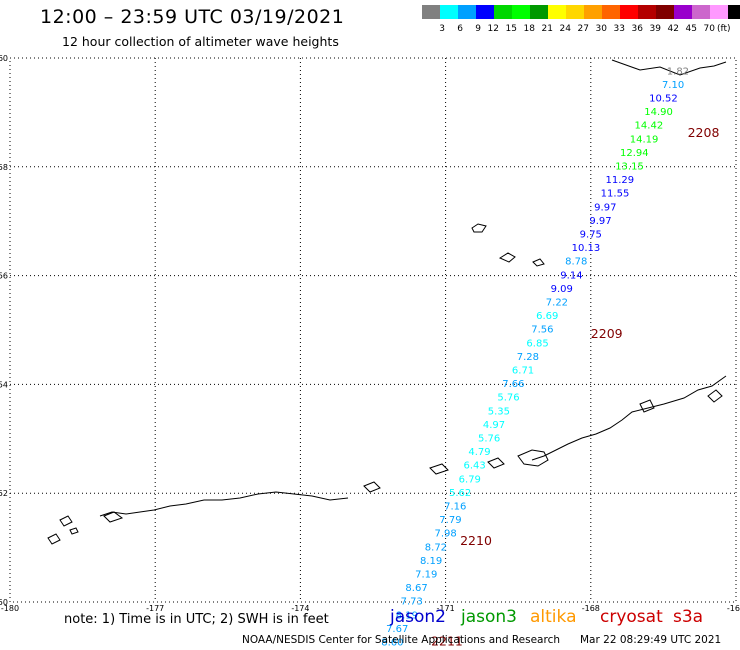 The height and width of the screenshot is (650, 740). What do you see at coordinates (553, 617) in the screenshot?
I see `satellite-name-altika: altika` at bounding box center [553, 617].